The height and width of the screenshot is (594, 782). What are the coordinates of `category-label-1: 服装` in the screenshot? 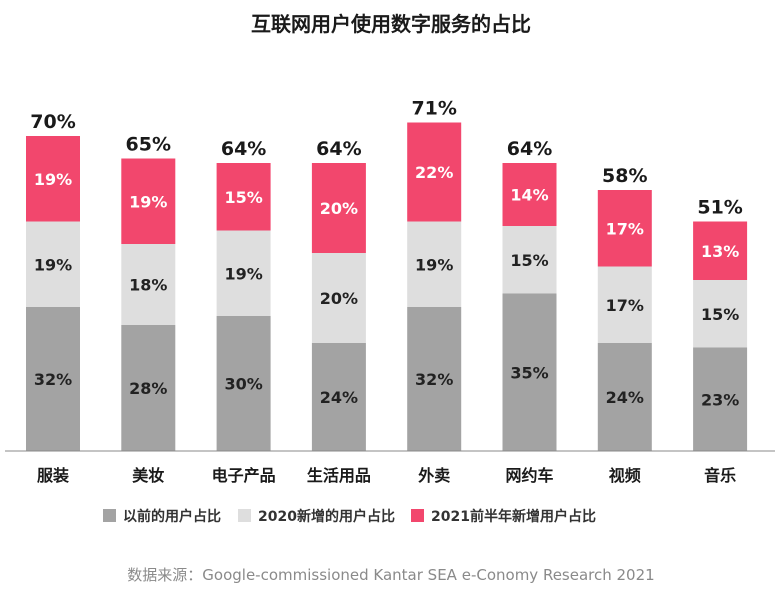 It's located at (53, 475).